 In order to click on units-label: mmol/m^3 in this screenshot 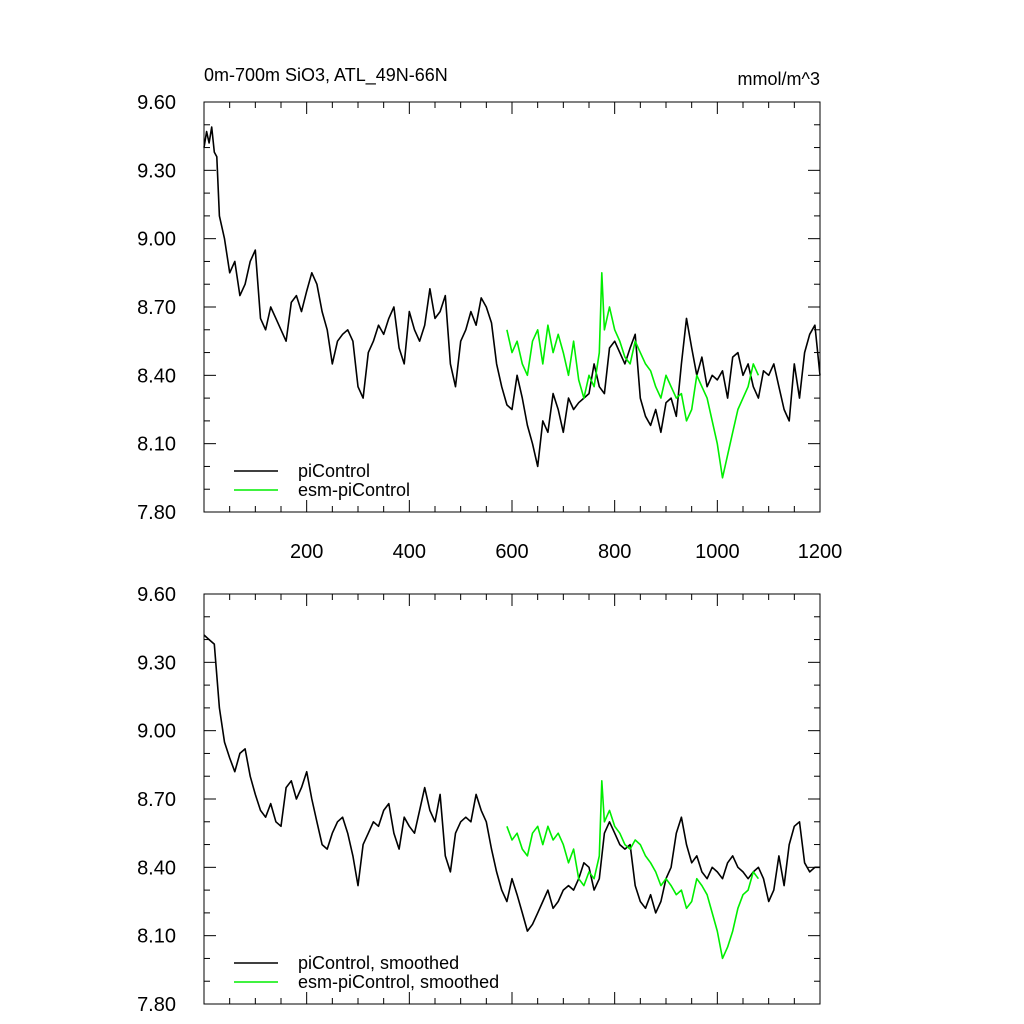, I will do `click(779, 79)`.